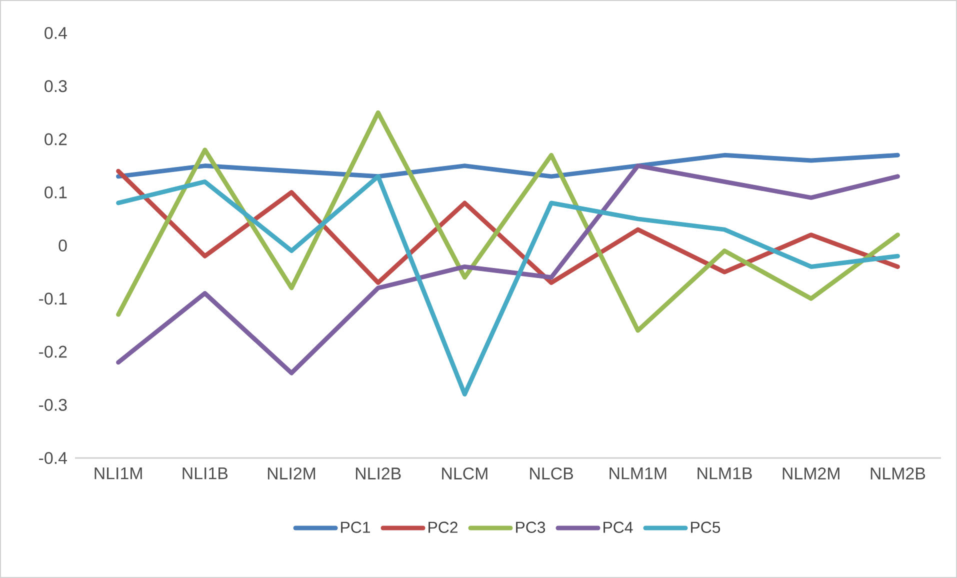 This screenshot has width=957, height=578. I want to click on y-tick-label: 0.1, so click(55, 192).